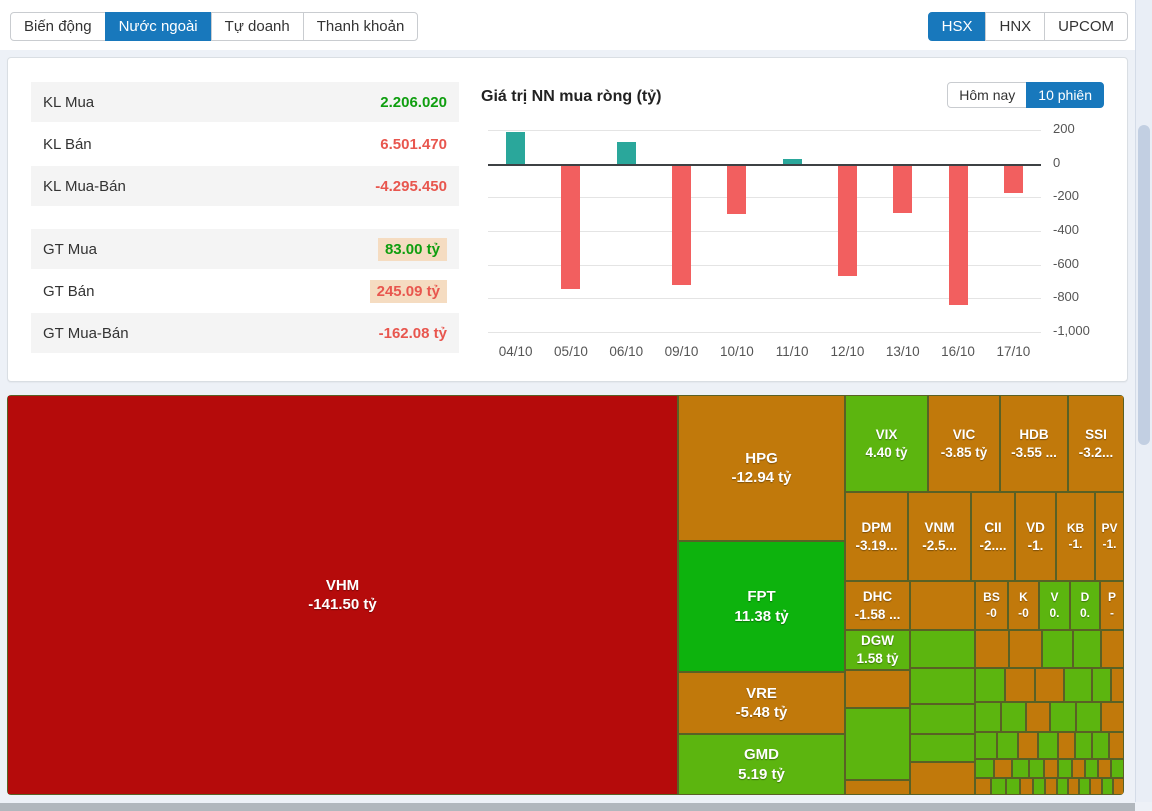 The height and width of the screenshot is (811, 1152). I want to click on treemap-cell-gmd: GMD 5.19 tỷ, so click(761, 764).